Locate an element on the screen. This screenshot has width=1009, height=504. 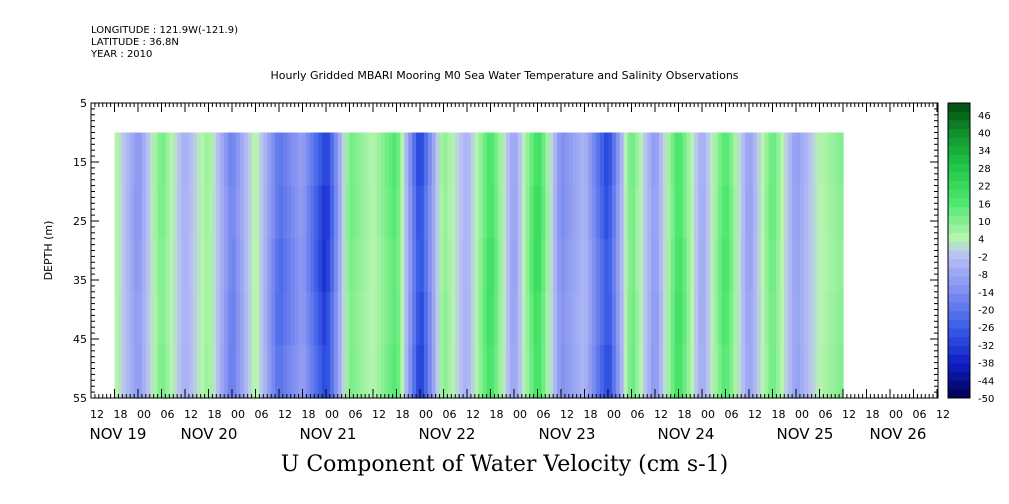
colorbar-label: 22 is located at coordinates (984, 187).